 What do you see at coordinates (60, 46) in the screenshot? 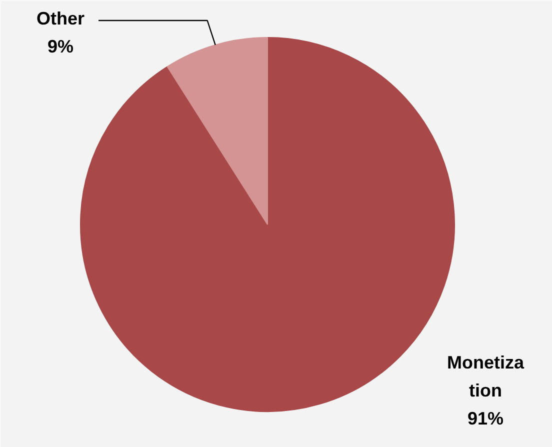
I see `data-label: 9%` at bounding box center [60, 46].